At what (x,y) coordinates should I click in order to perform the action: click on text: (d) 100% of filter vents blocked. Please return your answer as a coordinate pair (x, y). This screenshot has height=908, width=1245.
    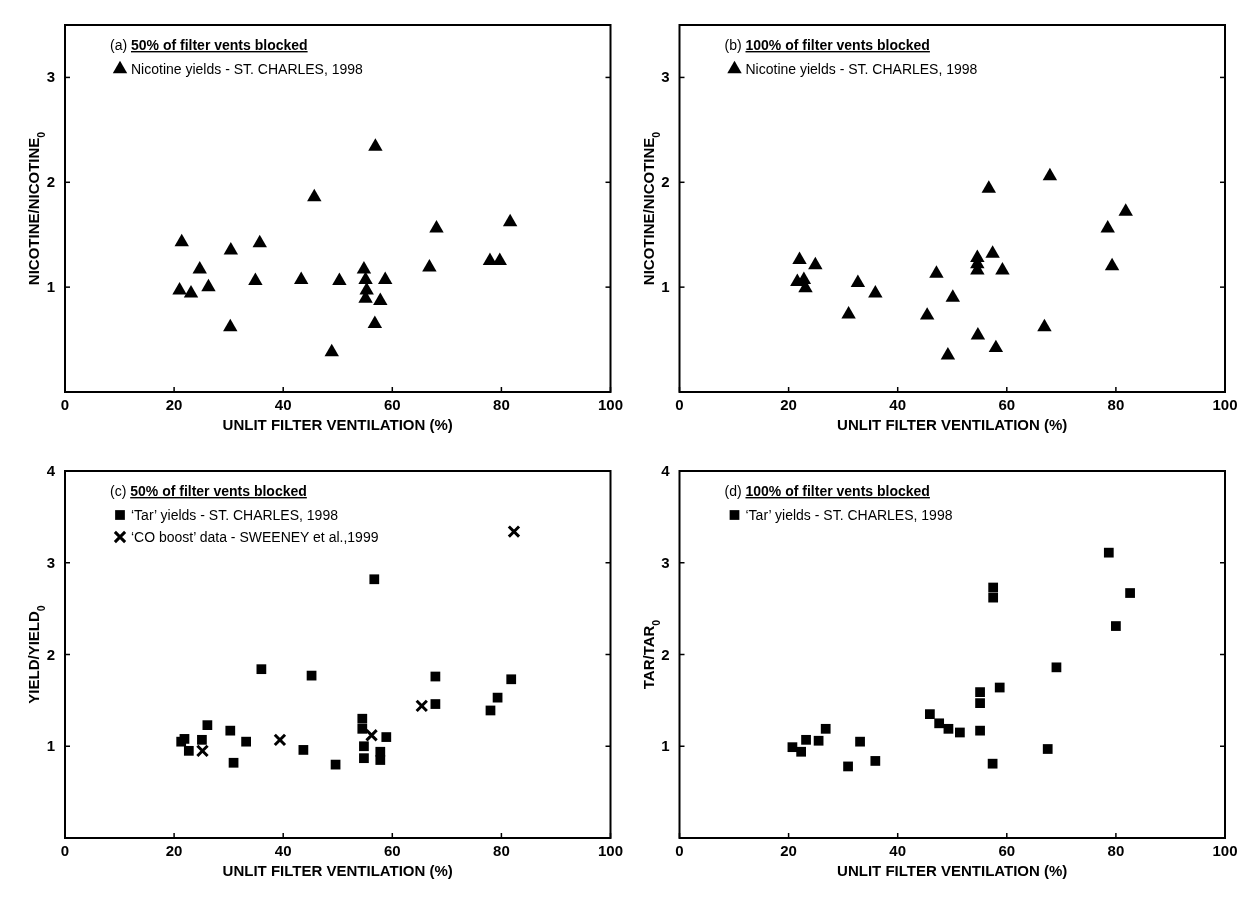
    Looking at the image, I should click on (827, 491).